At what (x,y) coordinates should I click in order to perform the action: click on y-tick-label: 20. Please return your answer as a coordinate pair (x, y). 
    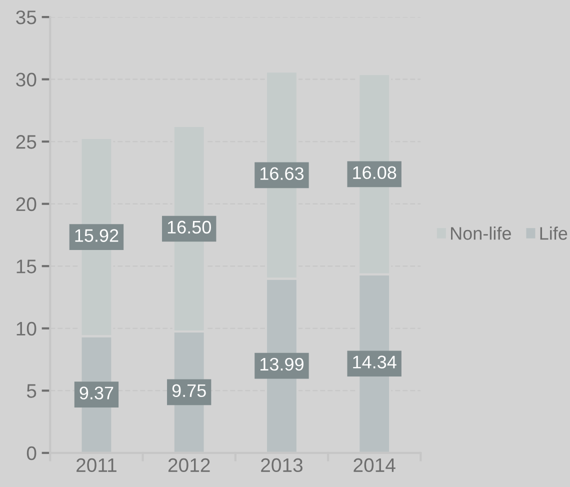
    Looking at the image, I should click on (26, 204).